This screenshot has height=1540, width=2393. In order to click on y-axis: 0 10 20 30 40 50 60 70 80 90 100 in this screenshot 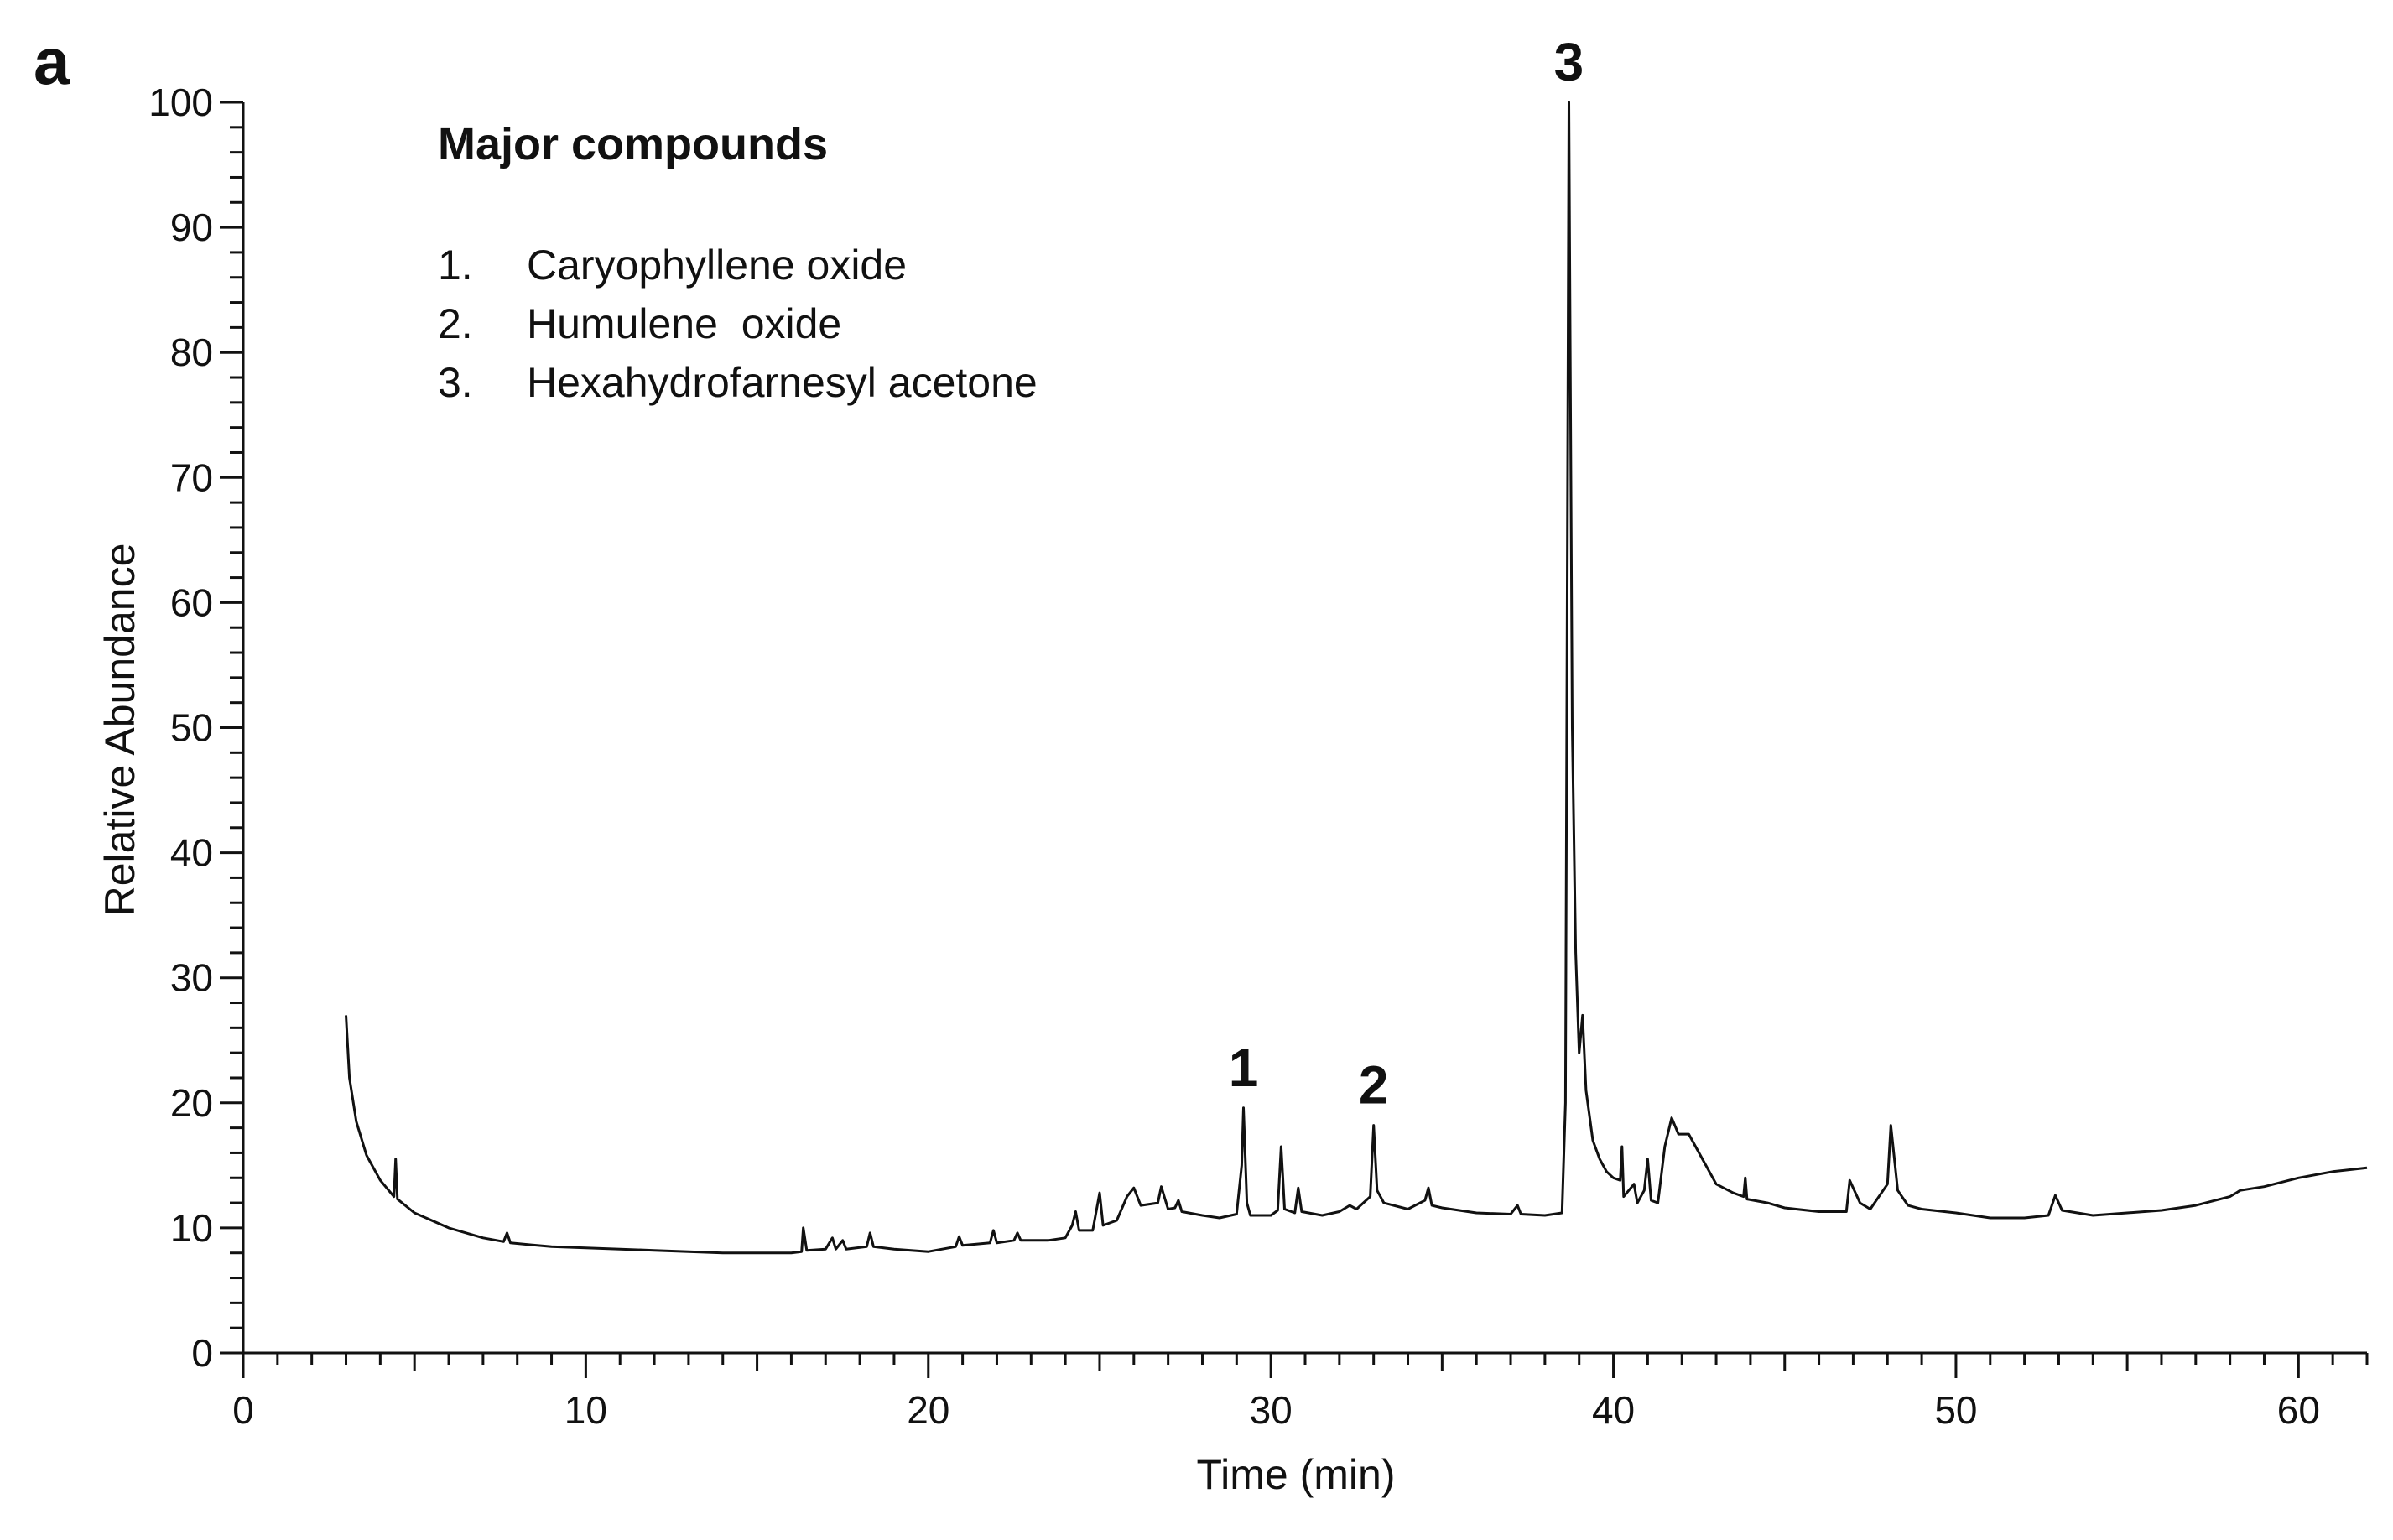, I will do `click(196, 728)`.